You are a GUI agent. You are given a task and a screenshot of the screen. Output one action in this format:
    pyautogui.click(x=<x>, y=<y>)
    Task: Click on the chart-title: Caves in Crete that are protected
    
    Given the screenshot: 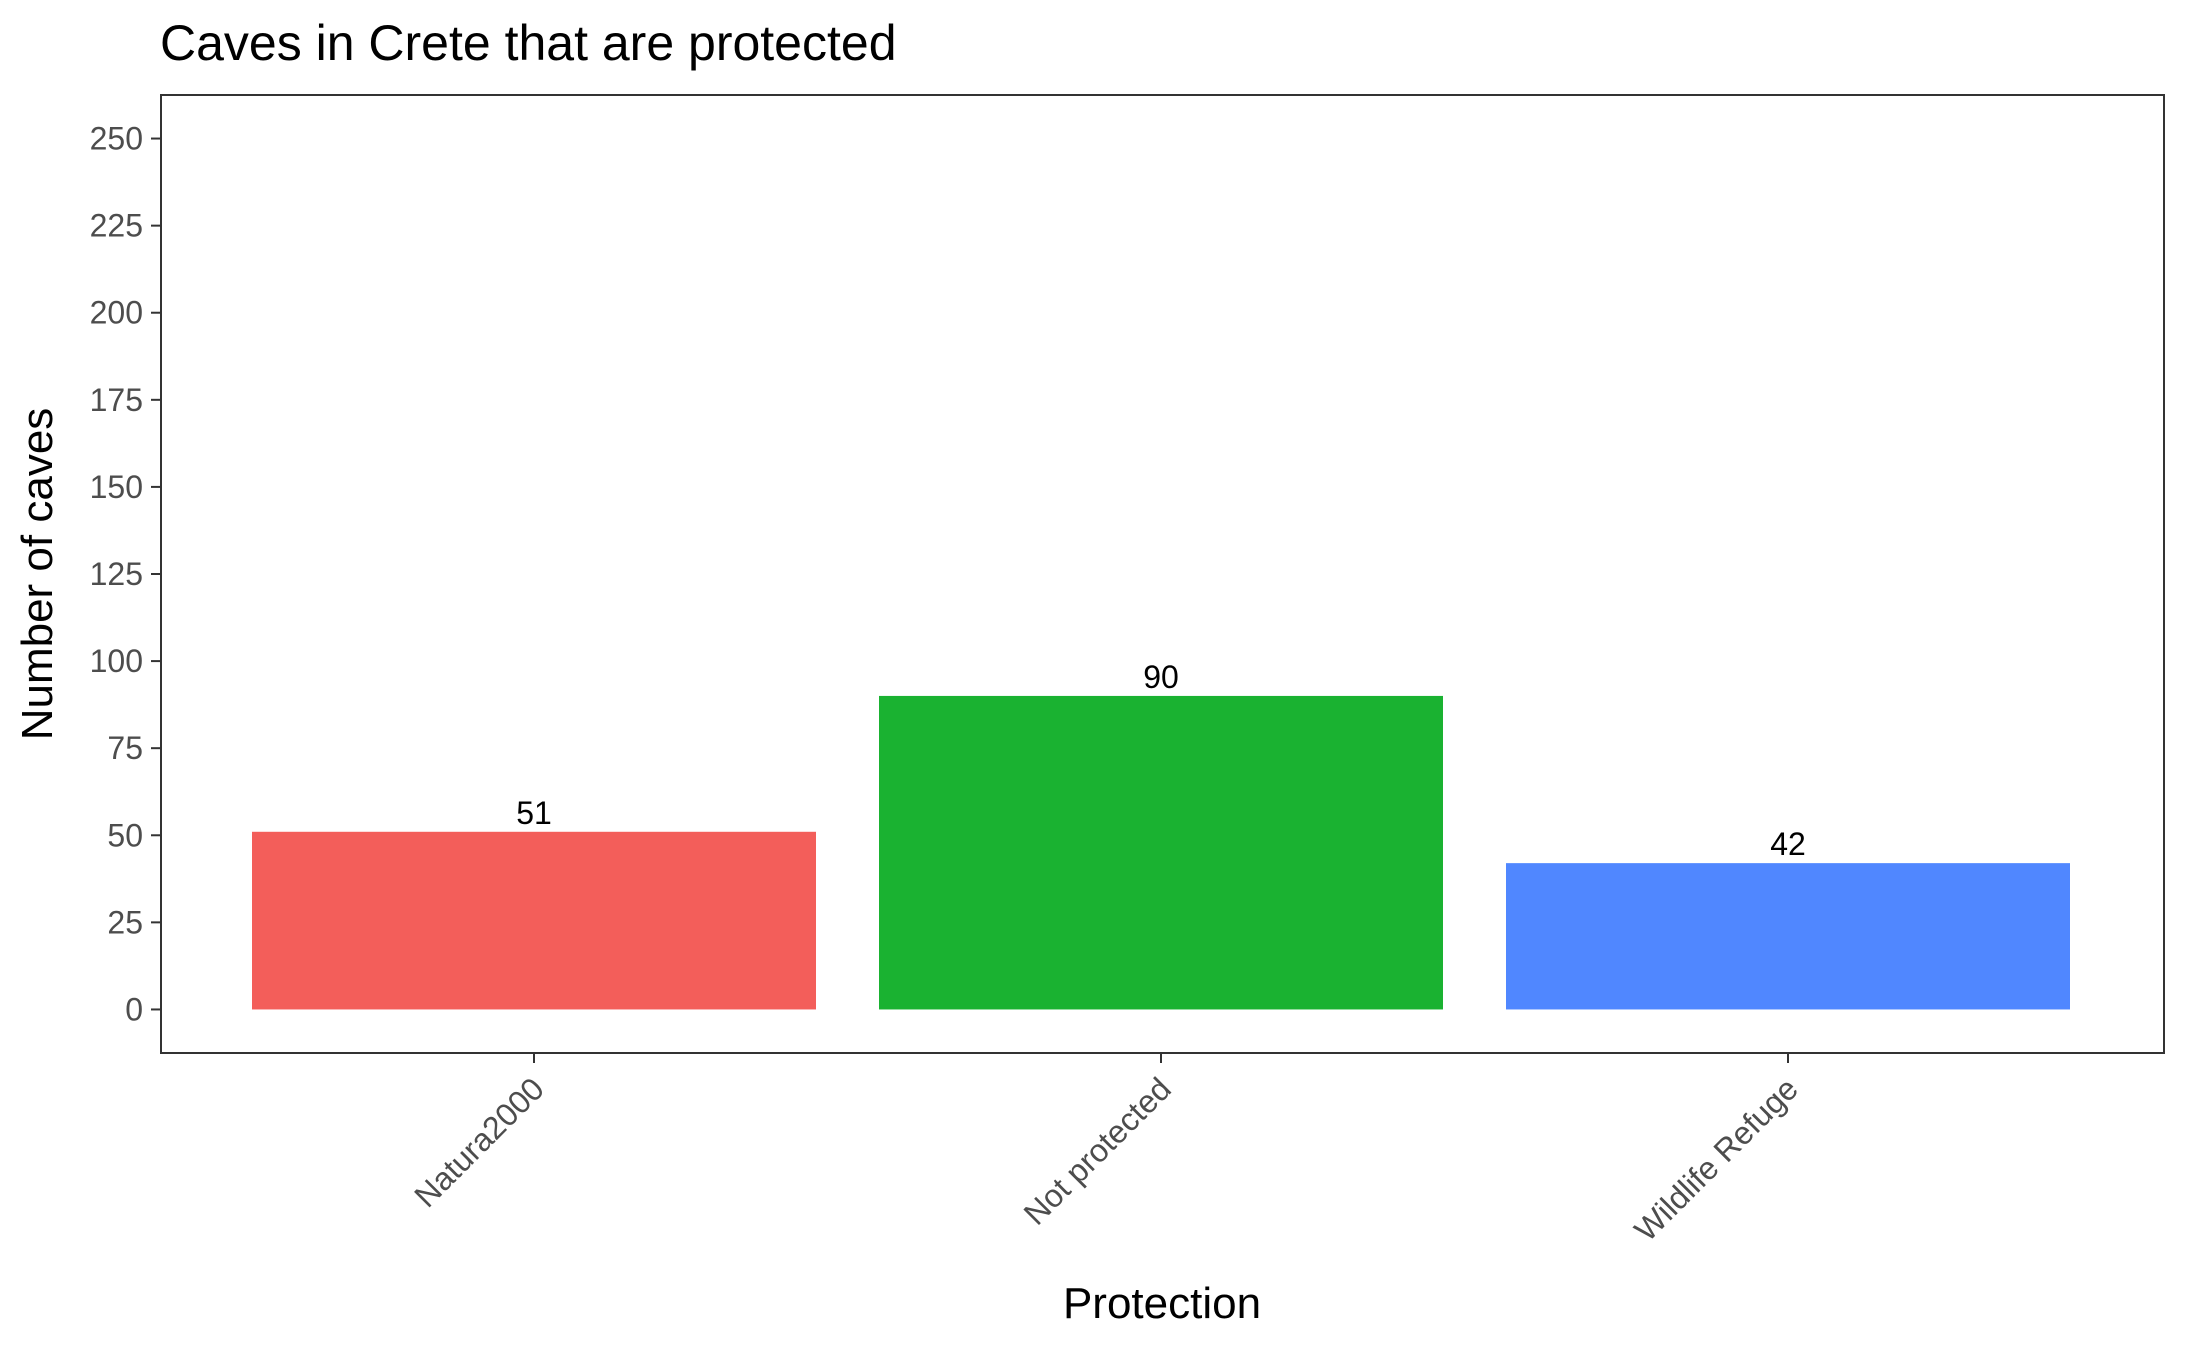 What is the action you would take?
    pyautogui.click(x=528, y=43)
    